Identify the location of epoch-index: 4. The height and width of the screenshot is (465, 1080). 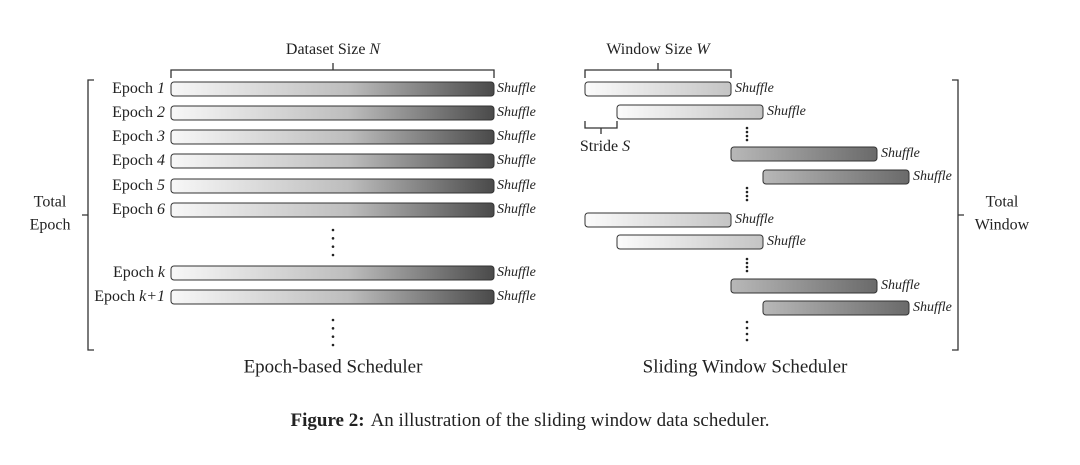
(161, 160).